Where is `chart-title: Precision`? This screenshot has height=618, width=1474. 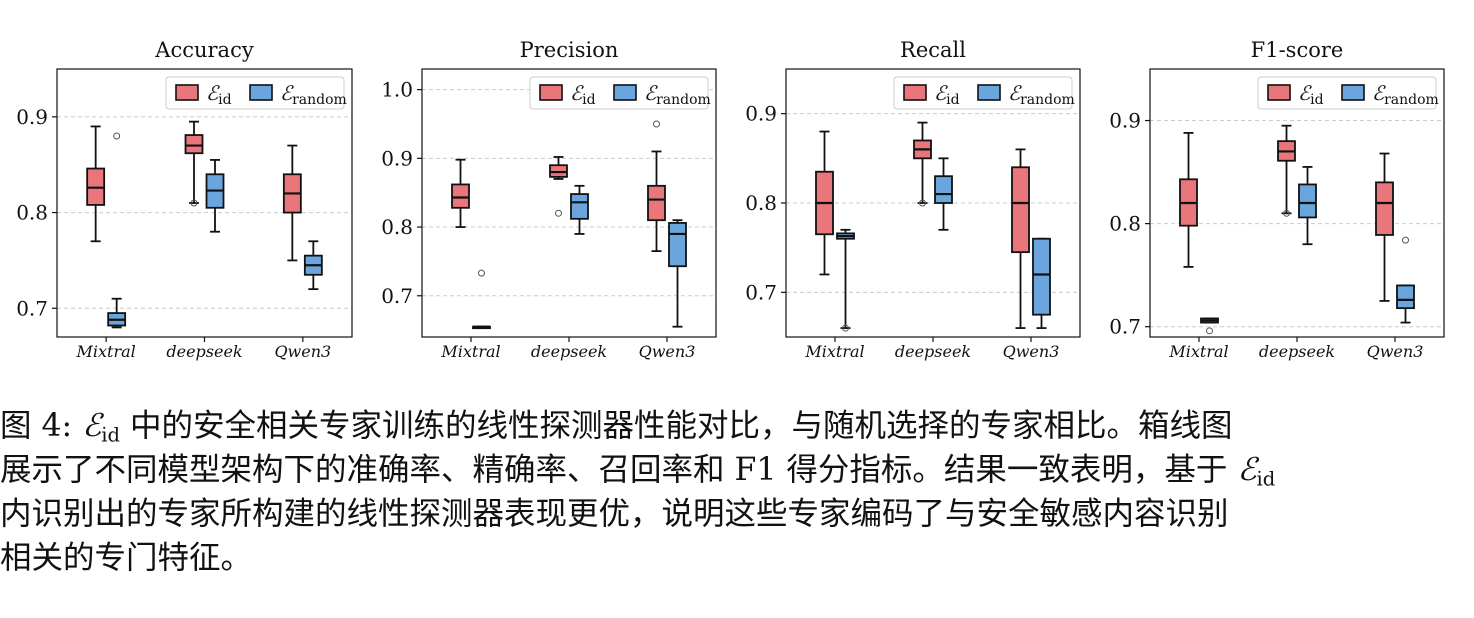
chart-title: Precision is located at coordinates (569, 50).